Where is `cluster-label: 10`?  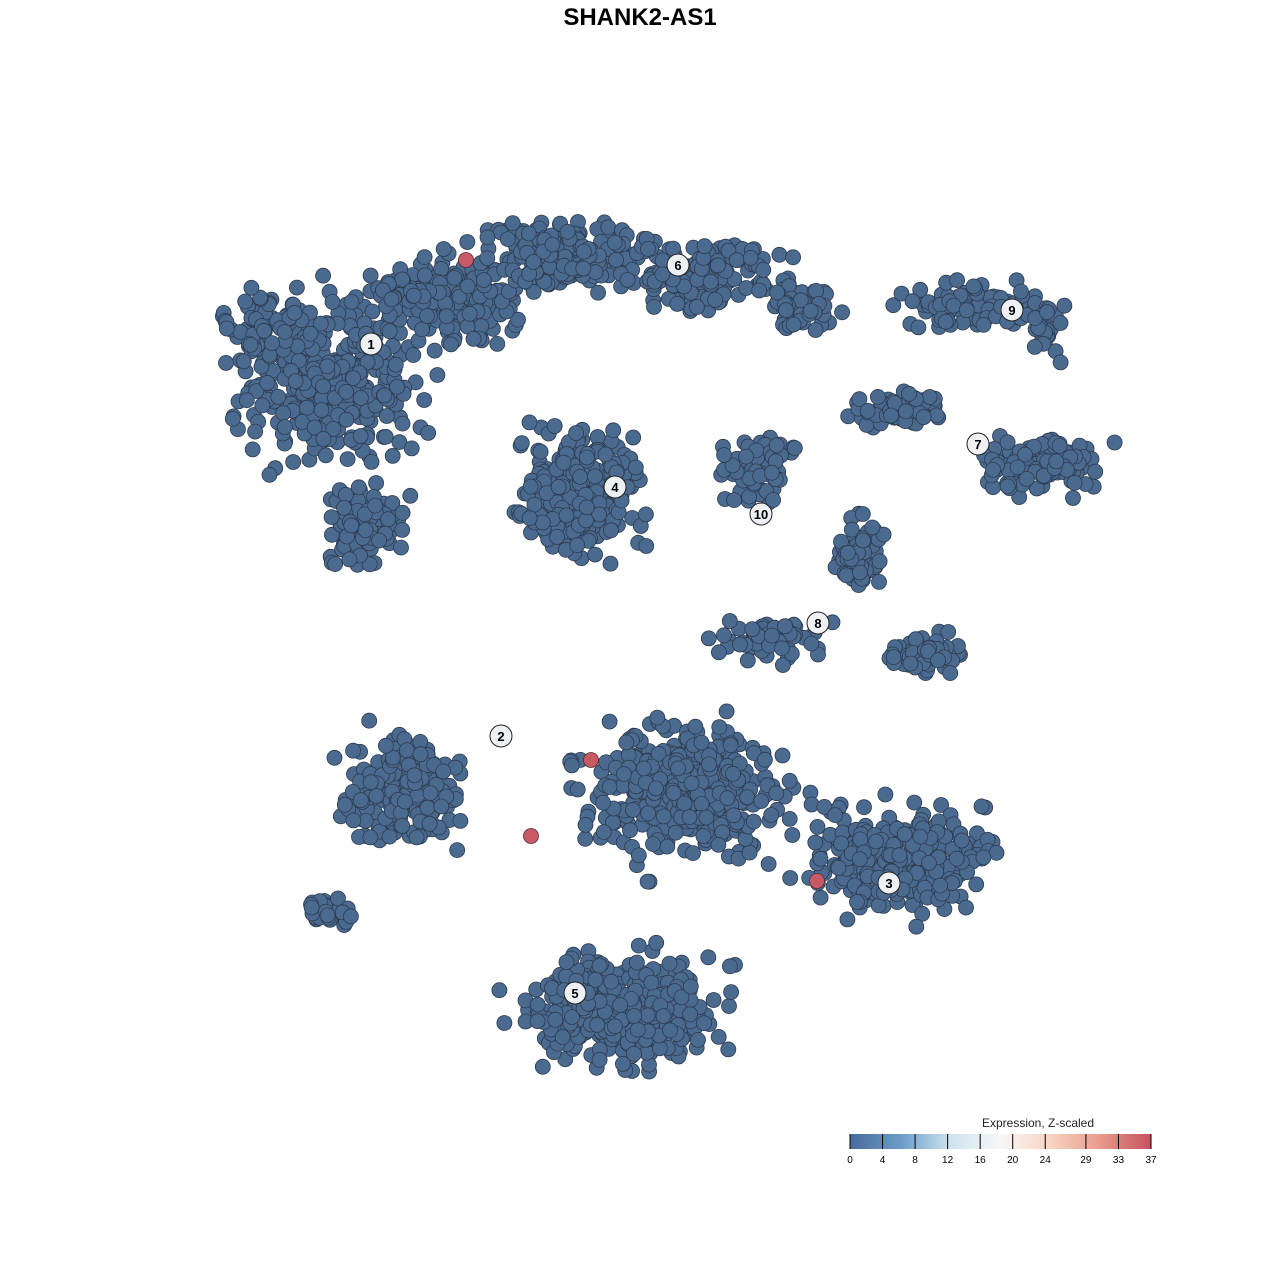
cluster-label: 10 is located at coordinates (761, 514).